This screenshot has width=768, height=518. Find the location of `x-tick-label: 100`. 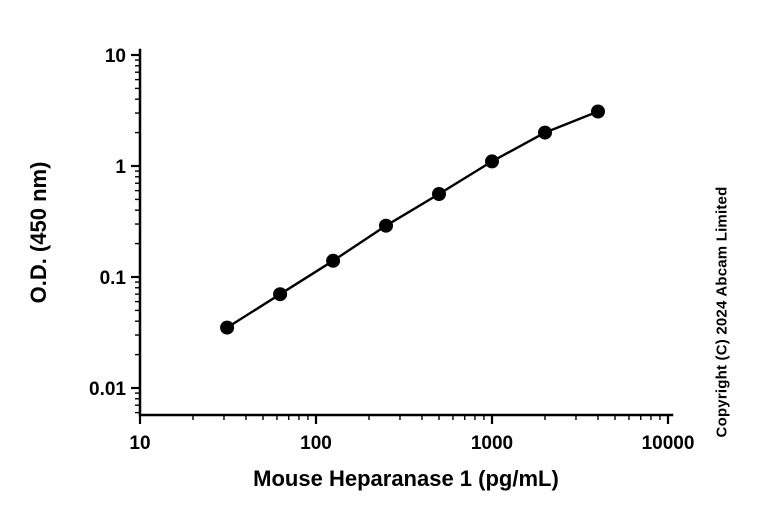

x-tick-label: 100 is located at coordinates (316, 443).